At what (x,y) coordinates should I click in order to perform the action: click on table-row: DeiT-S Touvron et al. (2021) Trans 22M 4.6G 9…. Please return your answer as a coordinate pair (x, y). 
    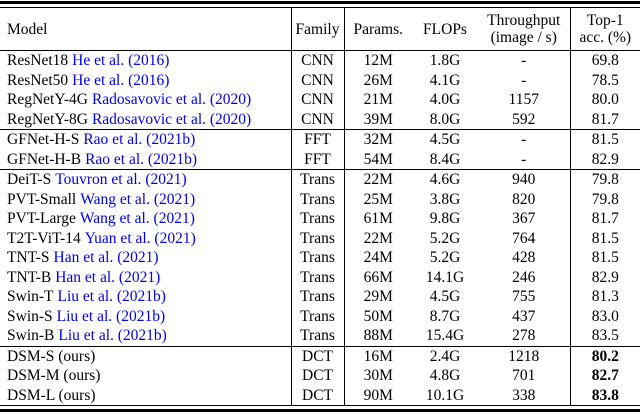
    Looking at the image, I should click on (320, 179).